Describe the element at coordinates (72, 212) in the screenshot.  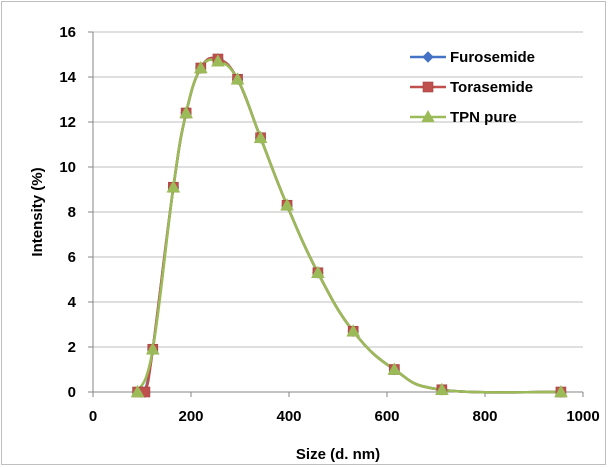
I see `y-tick-label-8: 8` at that location.